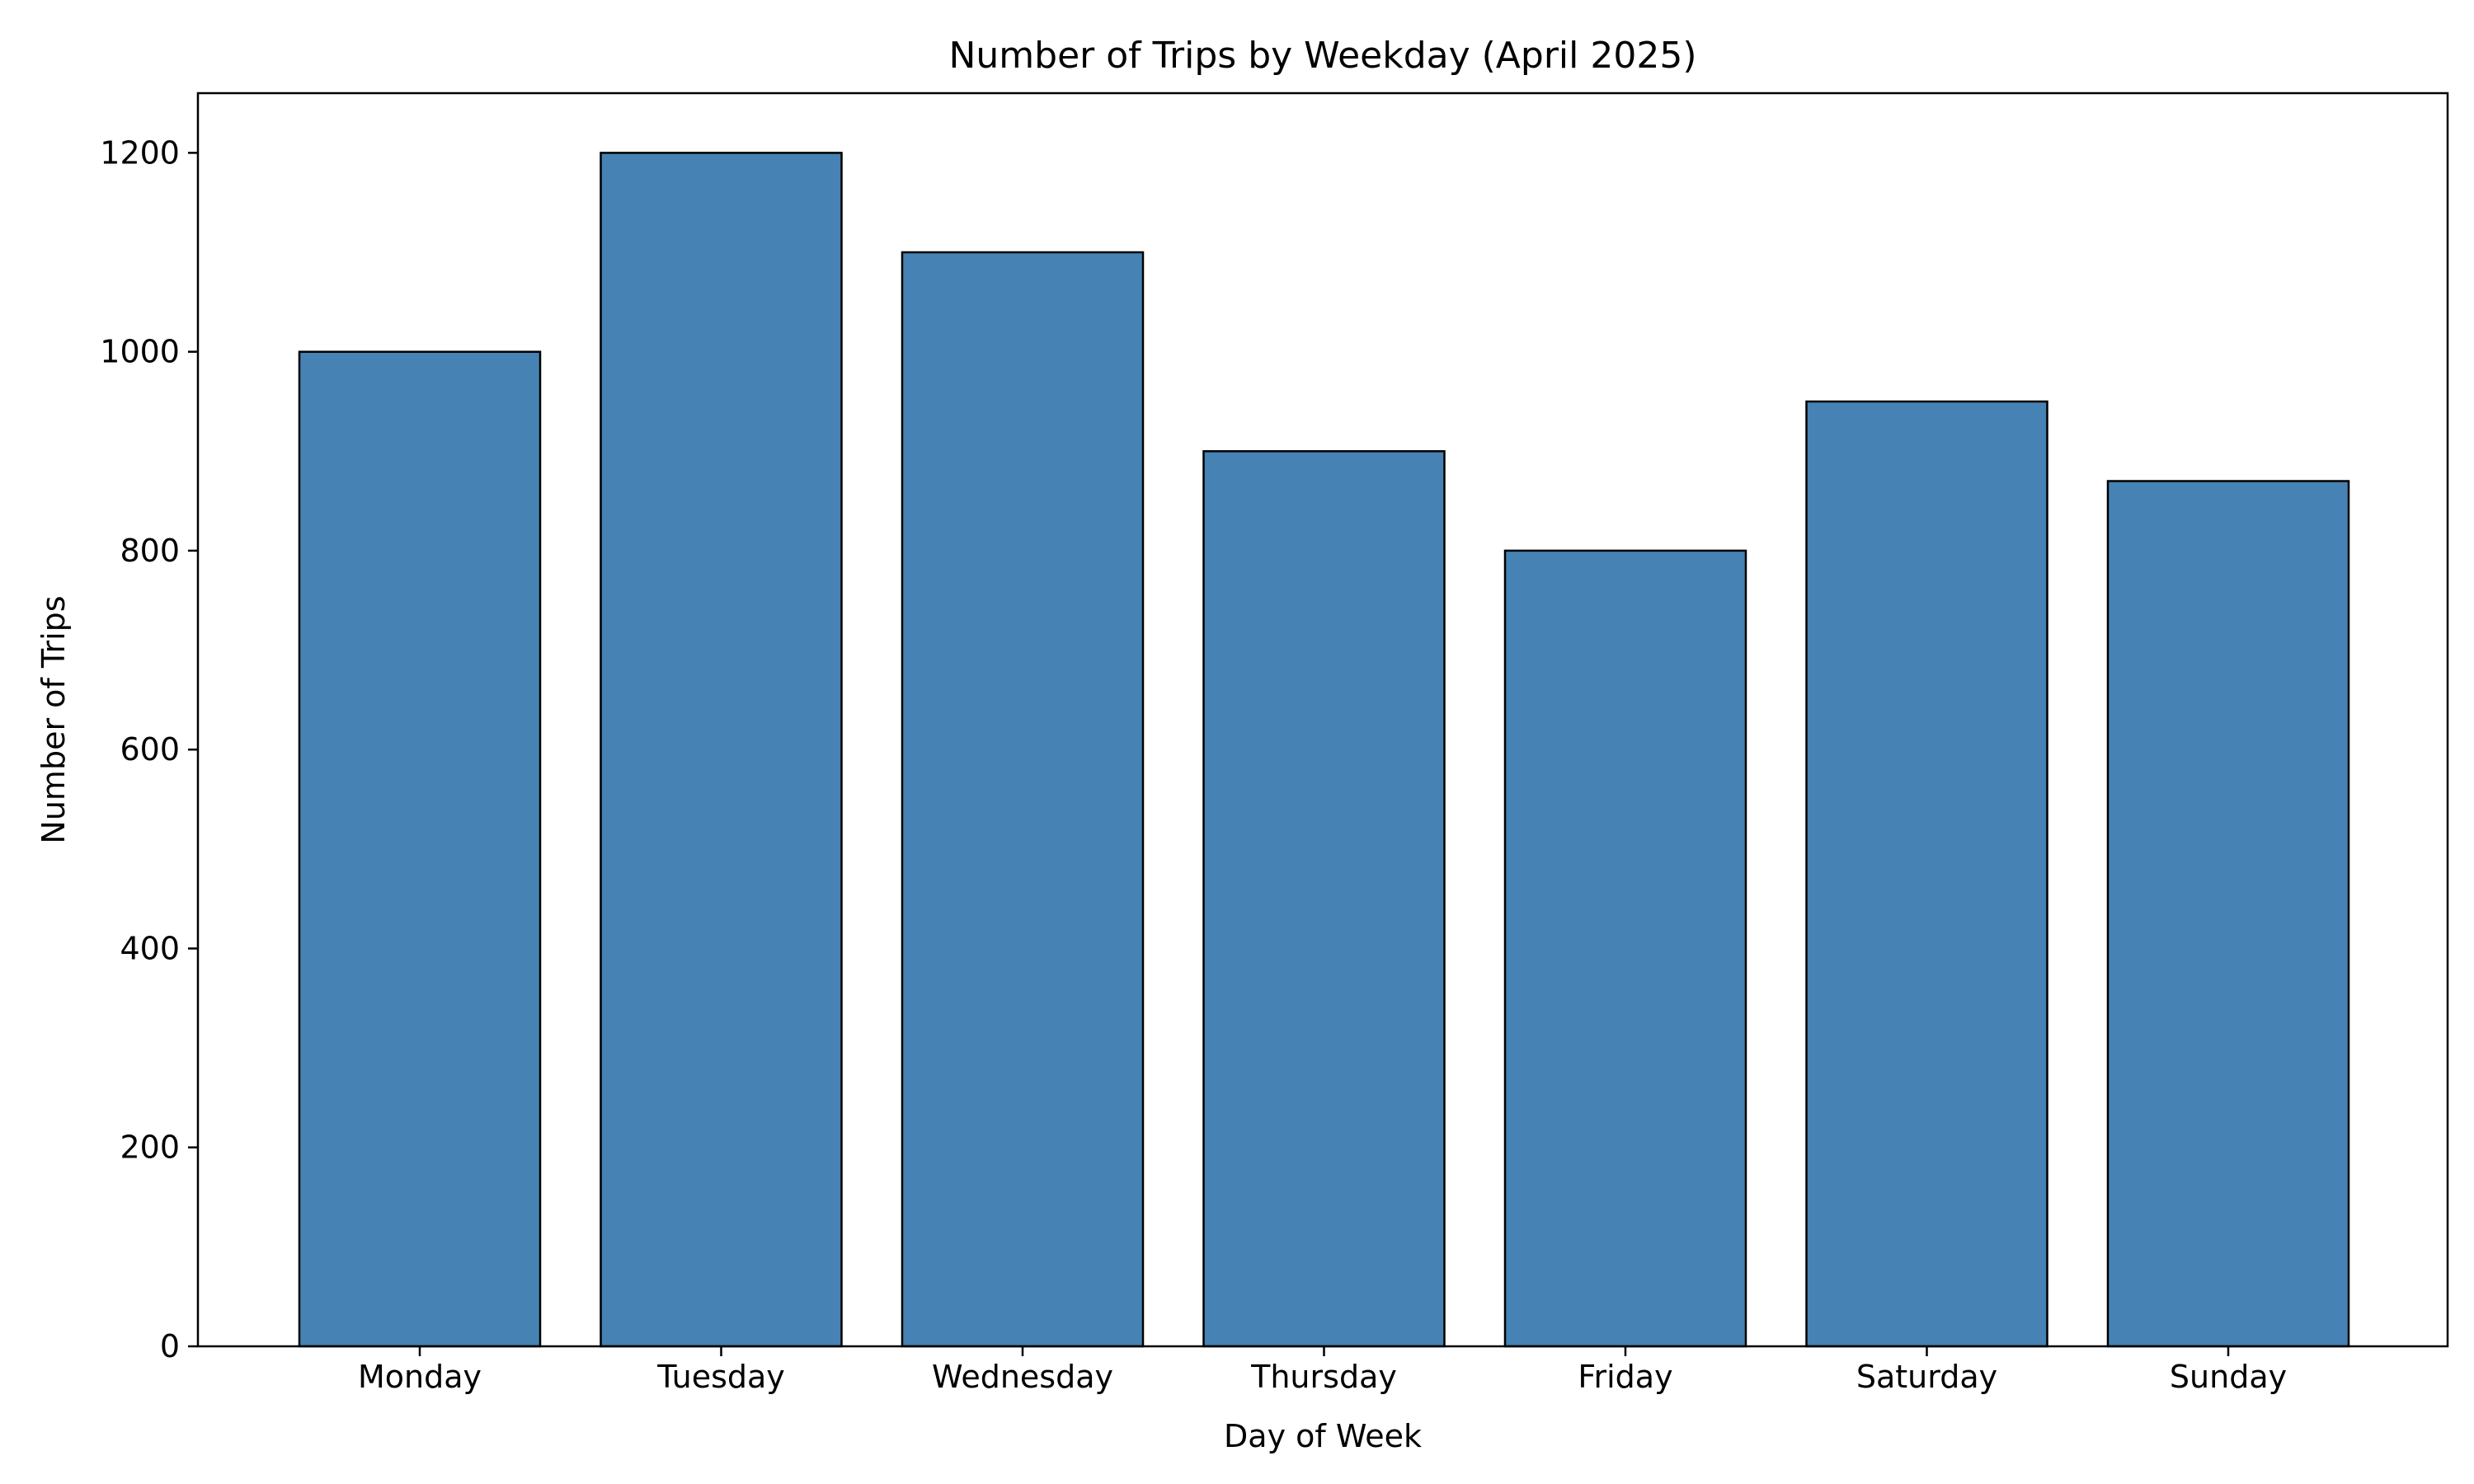  Describe the element at coordinates (140, 352) in the screenshot. I see `y-tick-label: 1000` at that location.